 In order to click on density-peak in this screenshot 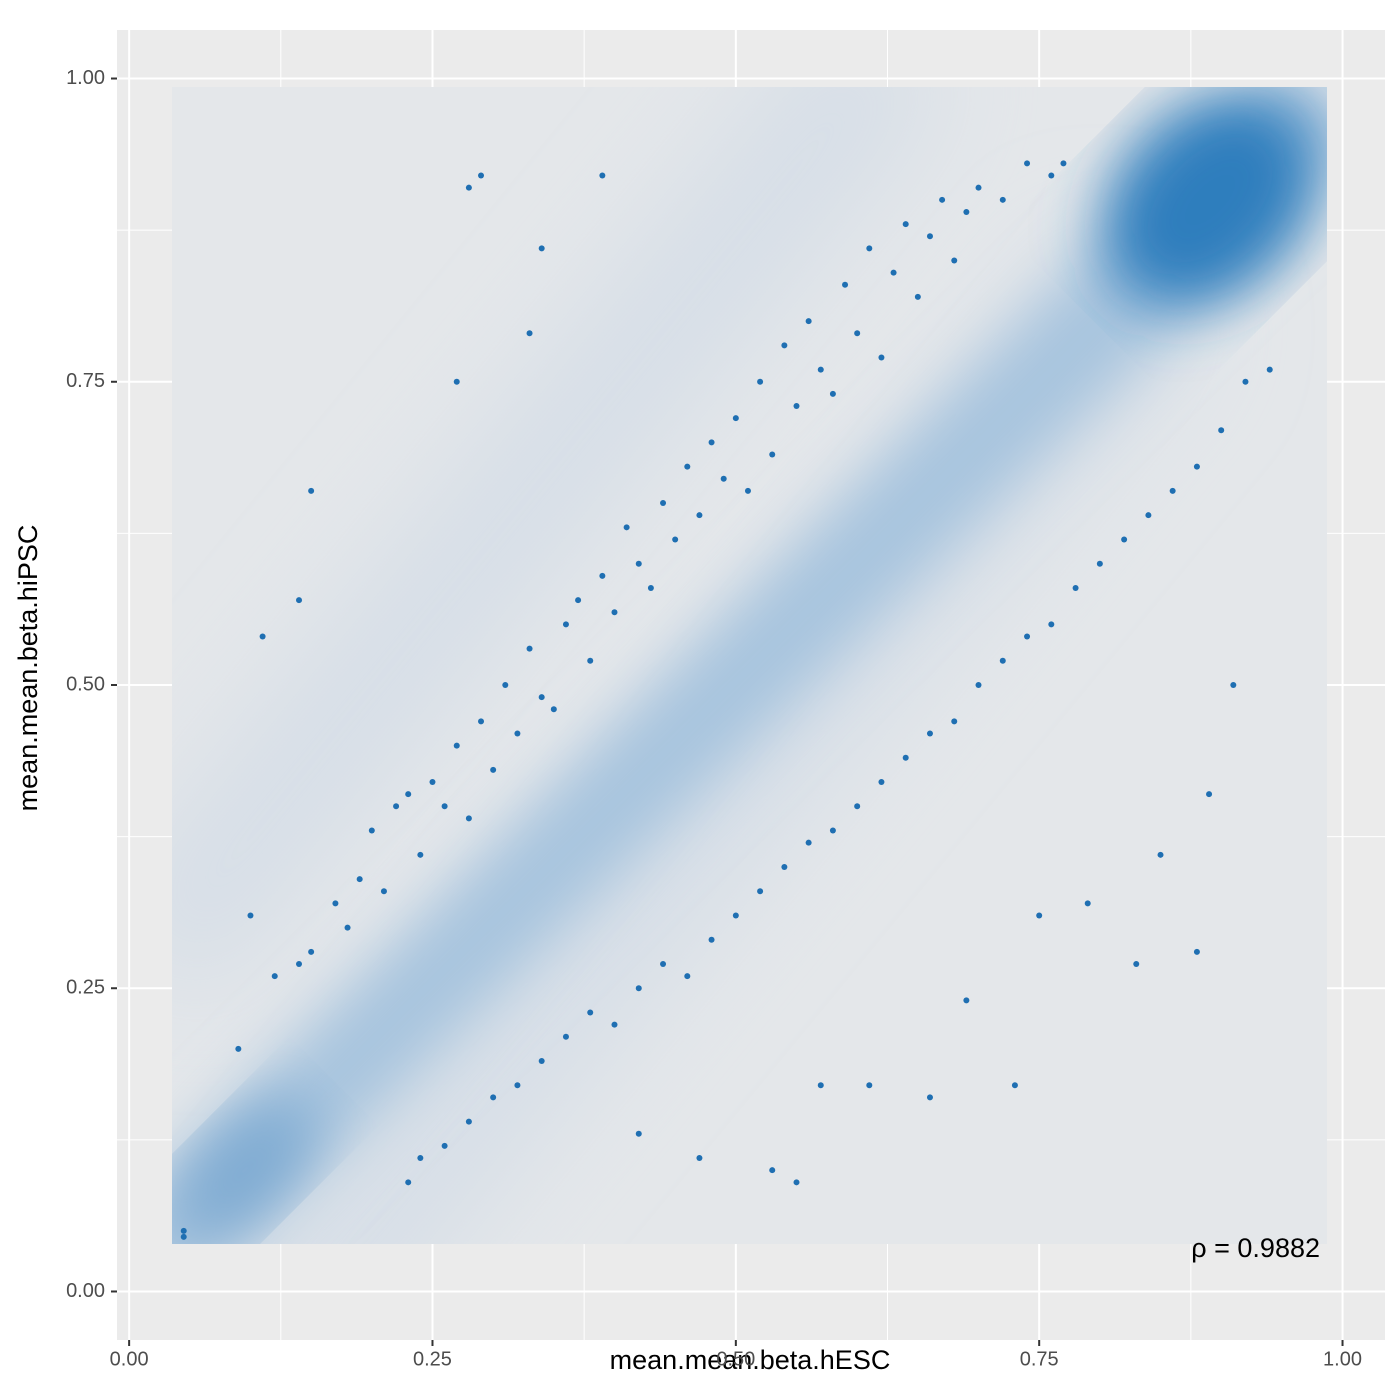, I will do `click(1210, 200)`.